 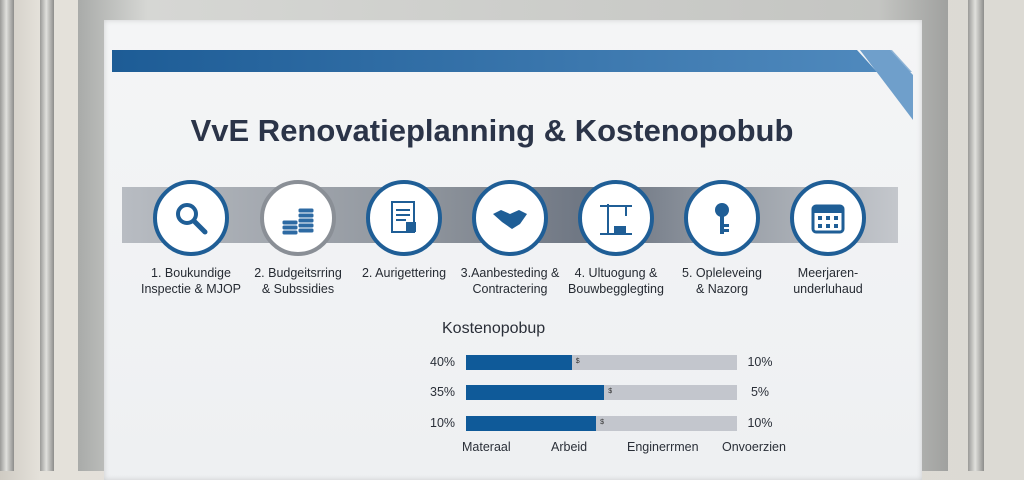 I want to click on corner-accent, so click(x=886, y=85).